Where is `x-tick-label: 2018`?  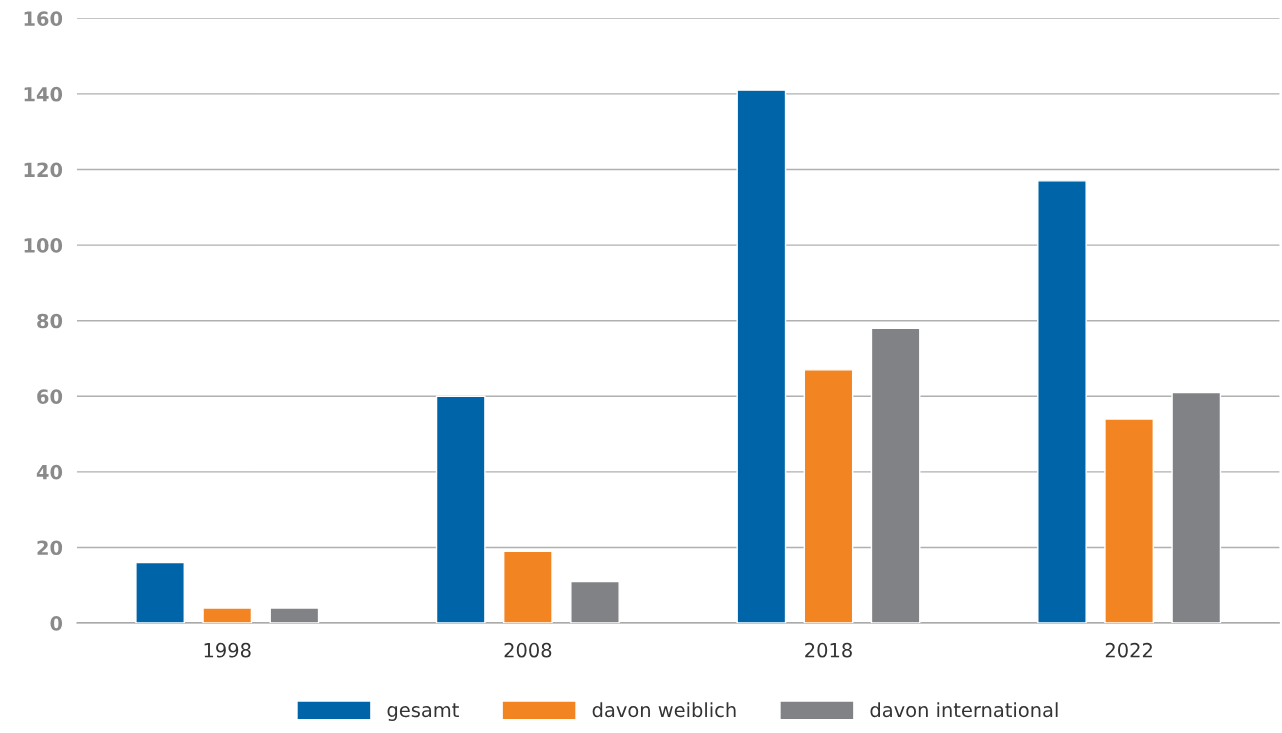
x-tick-label: 2018 is located at coordinates (828, 650).